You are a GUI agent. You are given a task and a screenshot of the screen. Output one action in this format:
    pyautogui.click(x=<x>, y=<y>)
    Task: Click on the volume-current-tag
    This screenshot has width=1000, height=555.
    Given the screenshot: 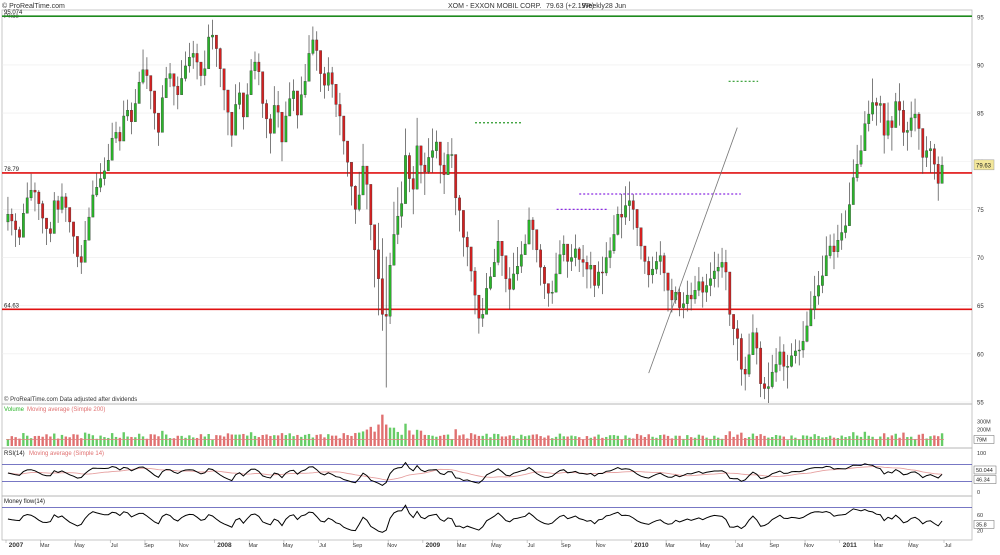 What is the action you would take?
    pyautogui.click(x=984, y=439)
    